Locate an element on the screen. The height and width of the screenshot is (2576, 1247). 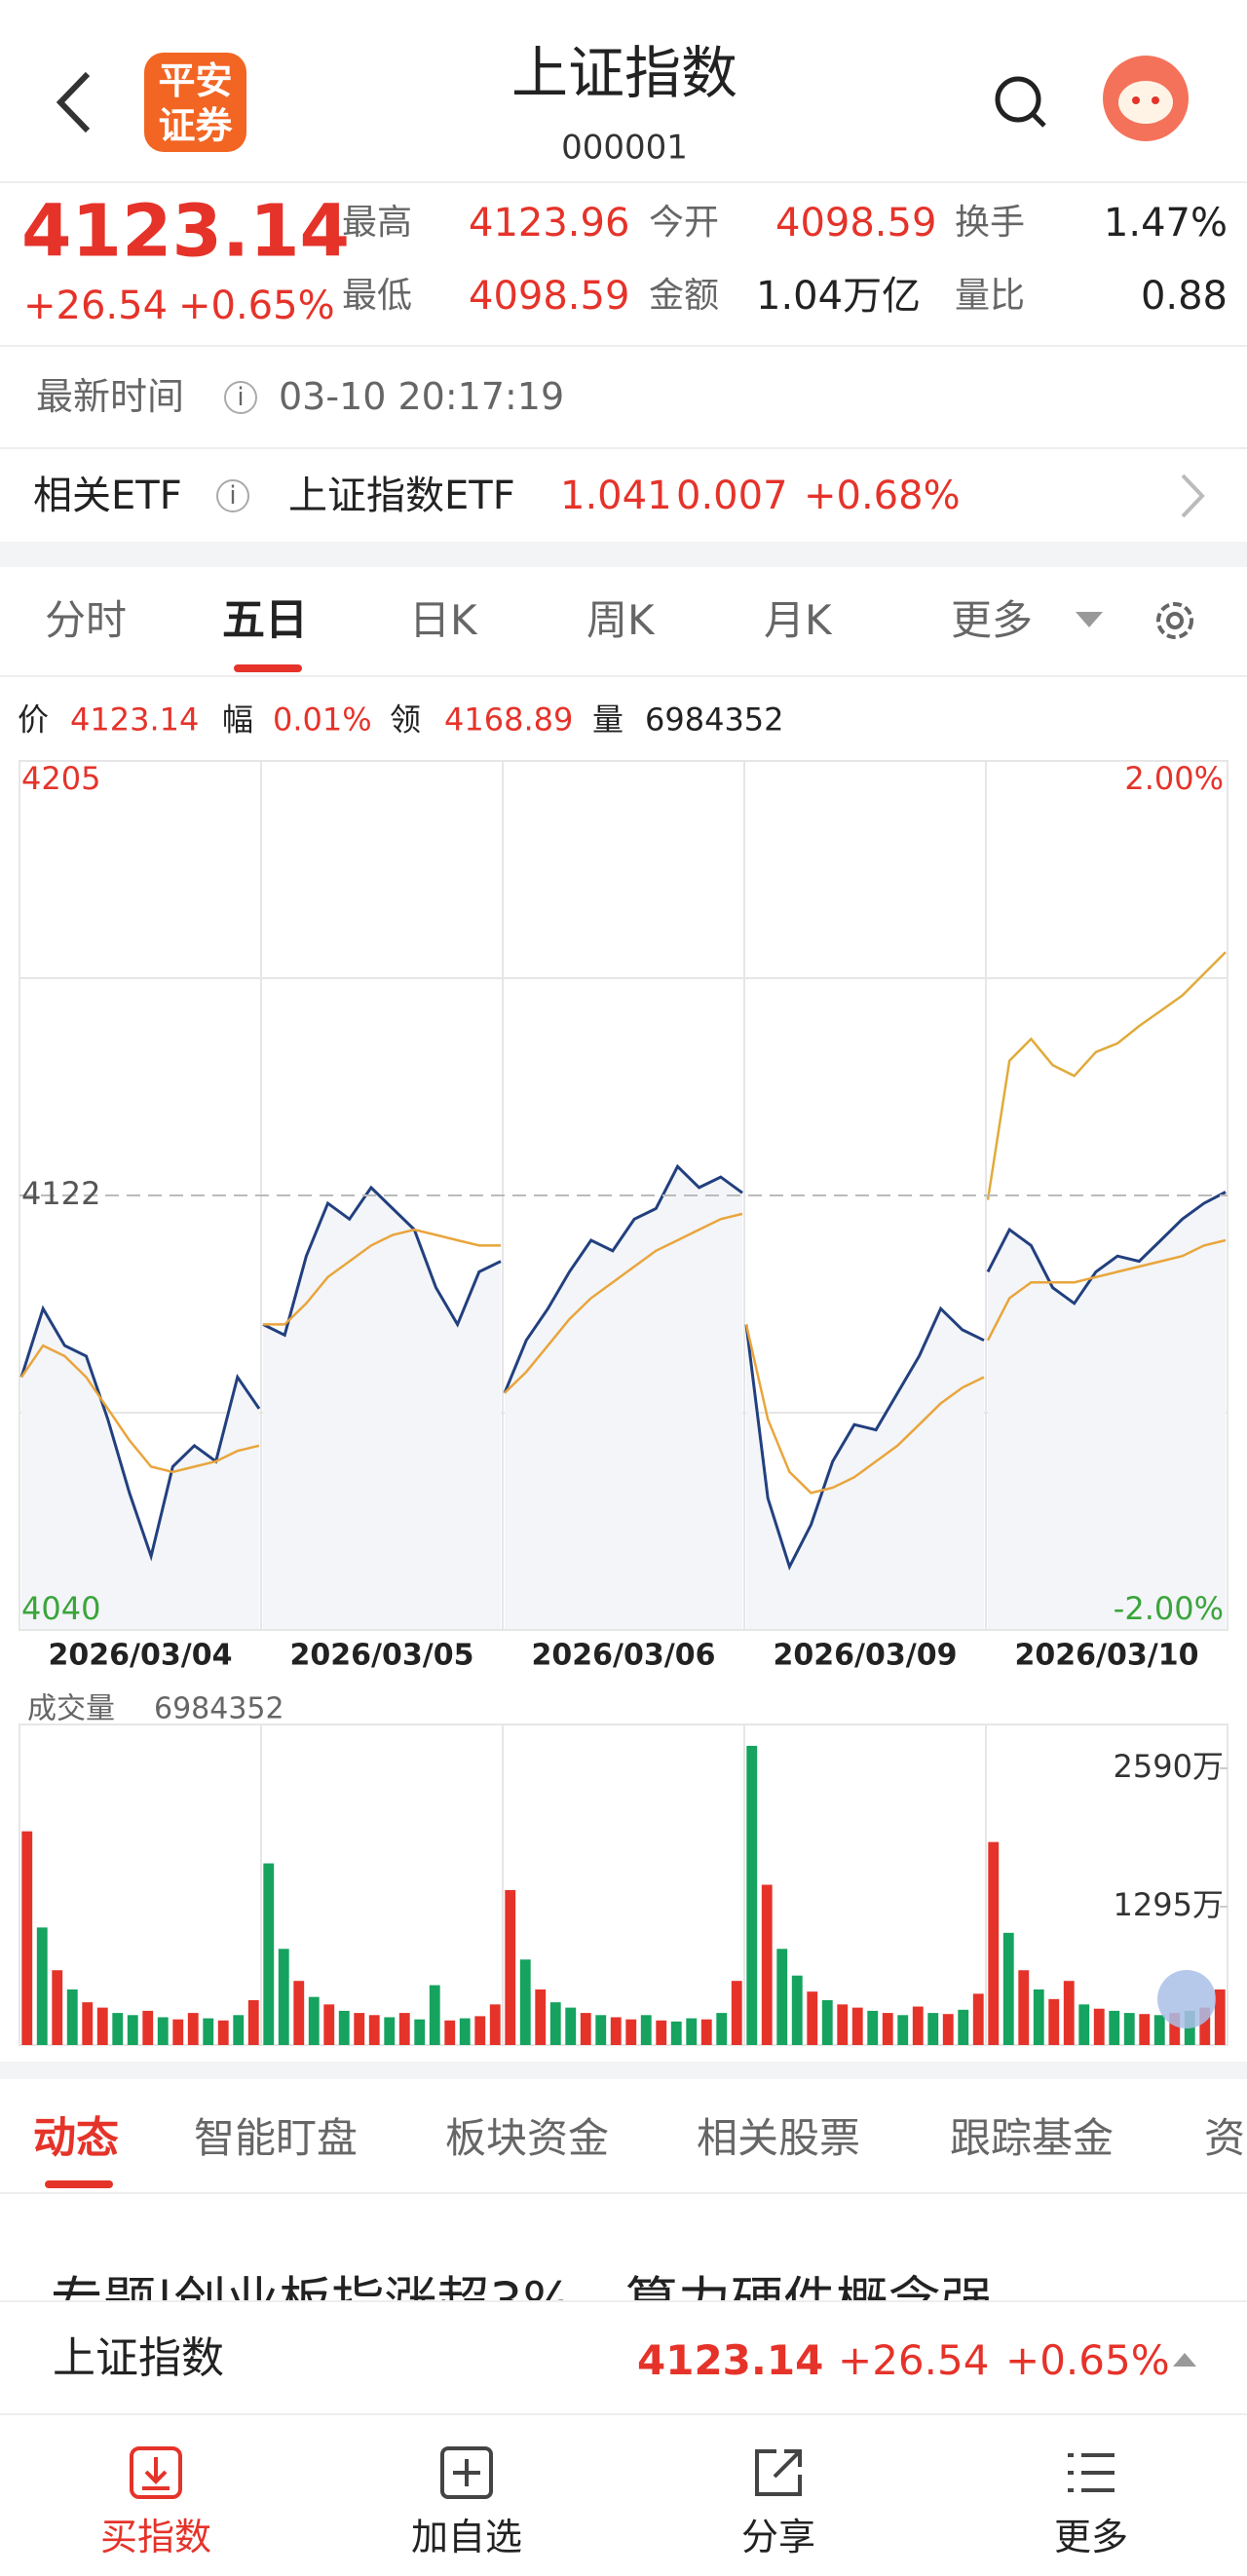
avatar is located at coordinates (1145, 98).